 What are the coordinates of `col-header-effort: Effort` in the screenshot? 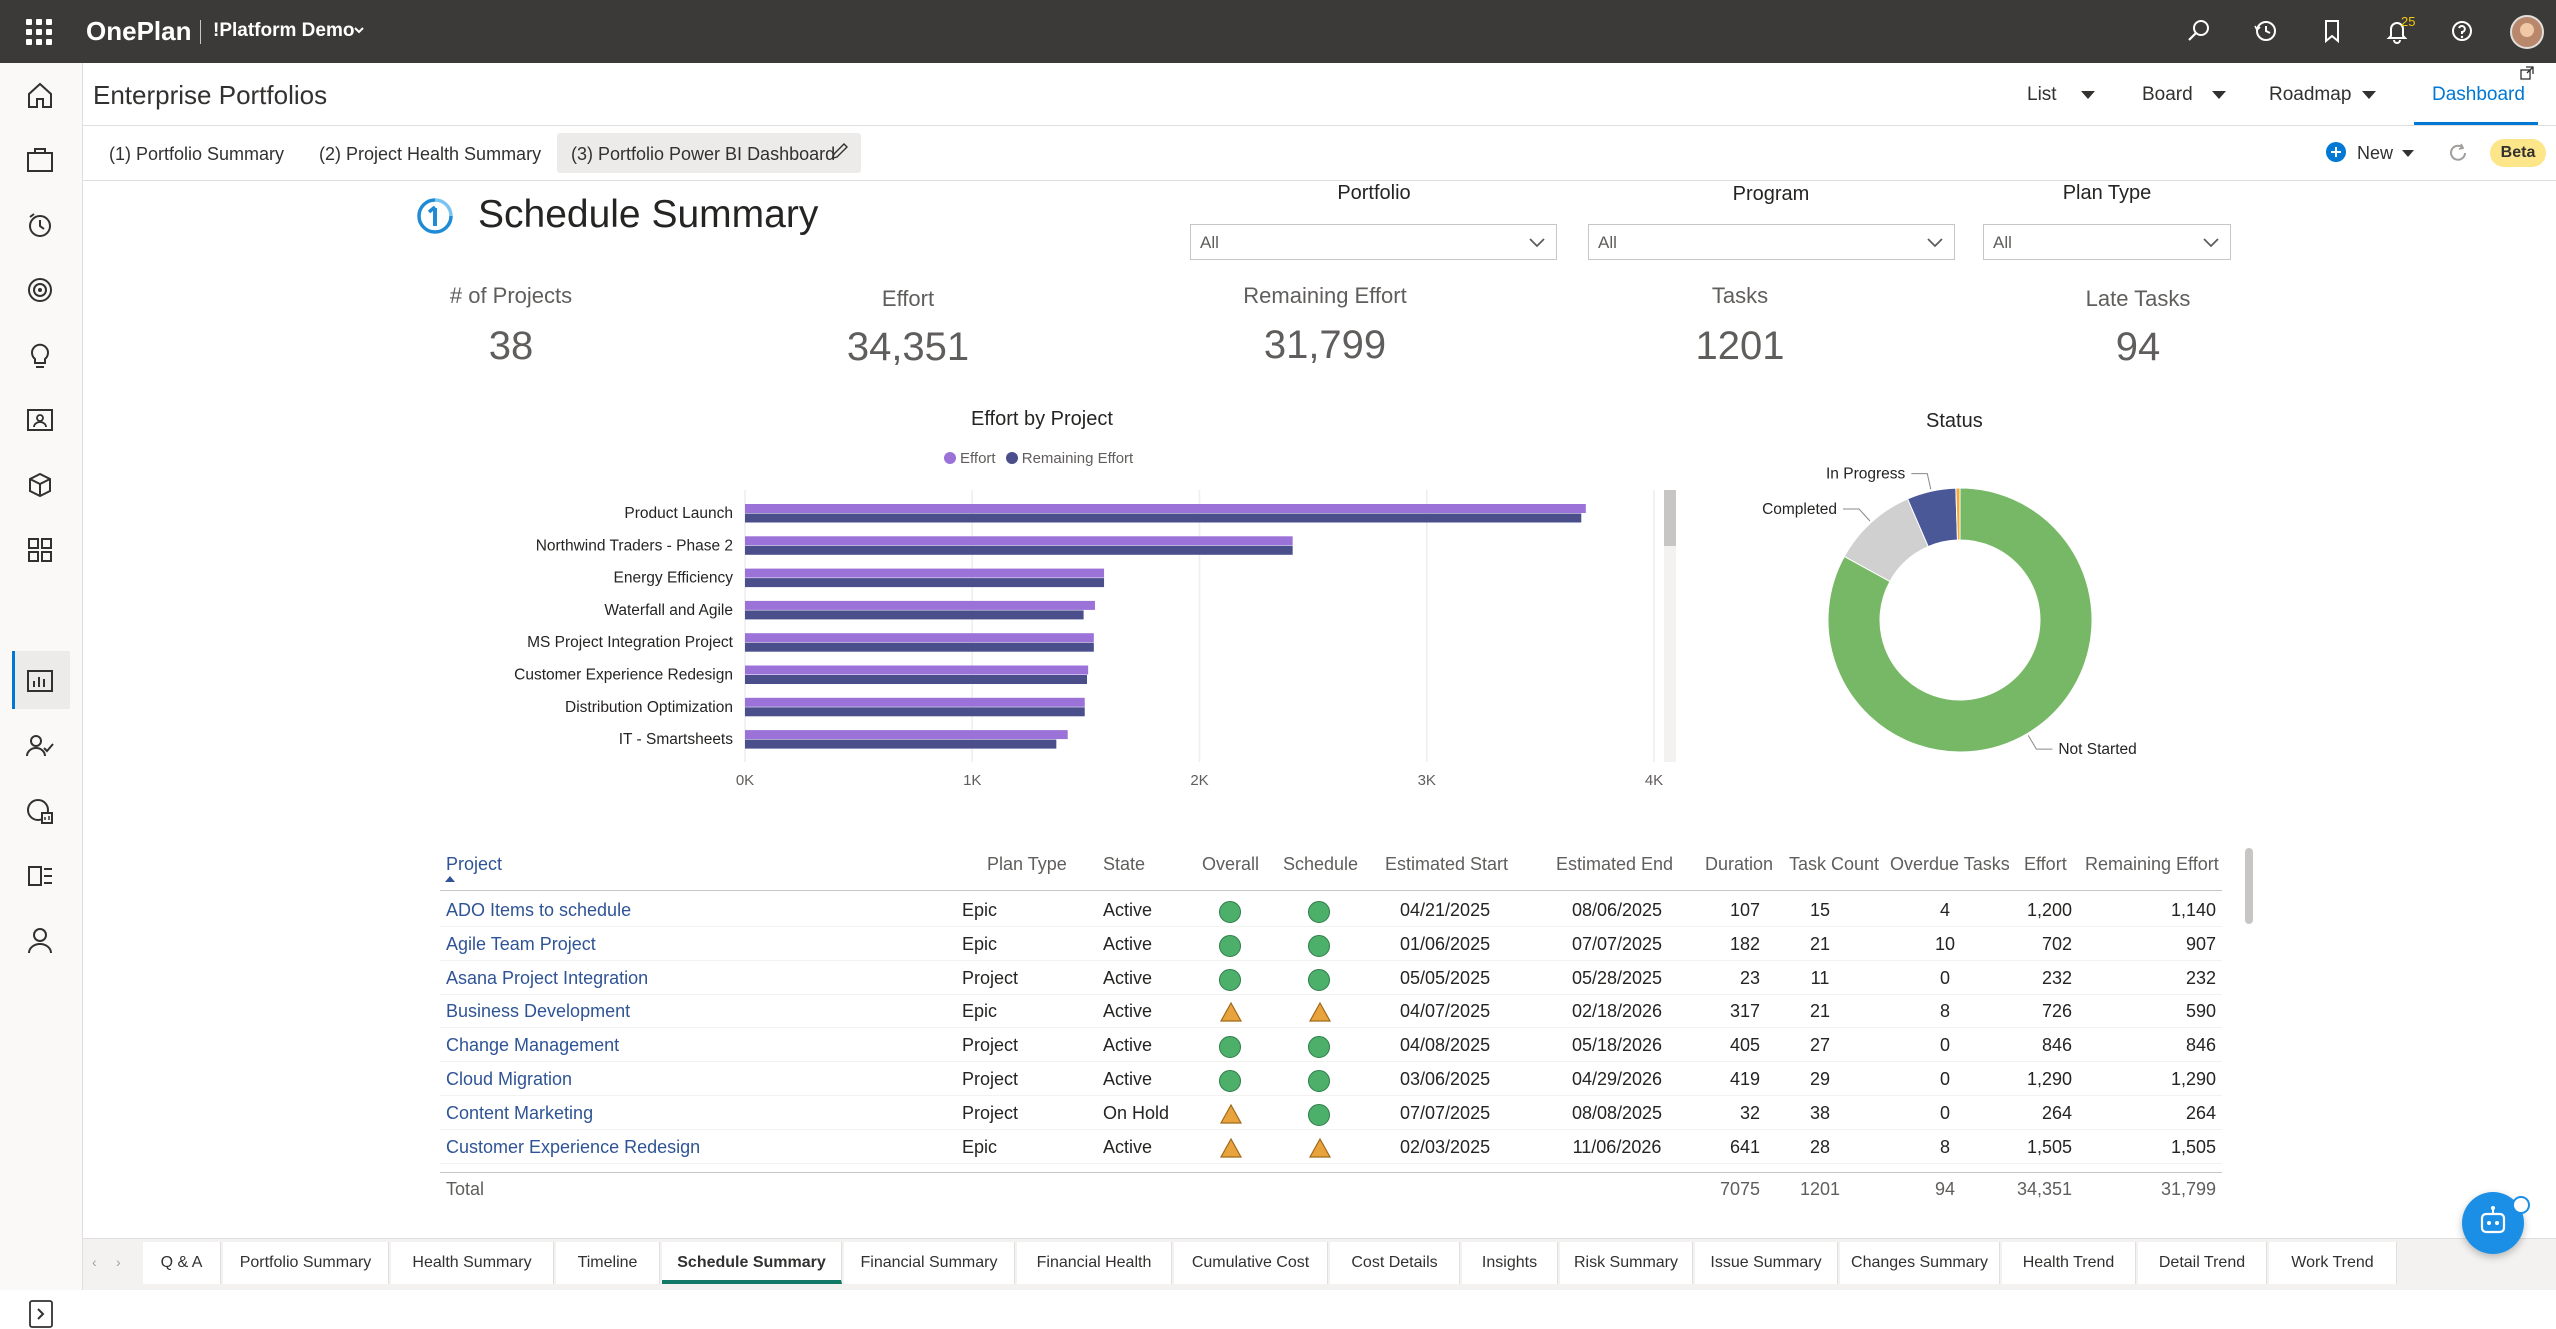 It's located at (2045, 864).